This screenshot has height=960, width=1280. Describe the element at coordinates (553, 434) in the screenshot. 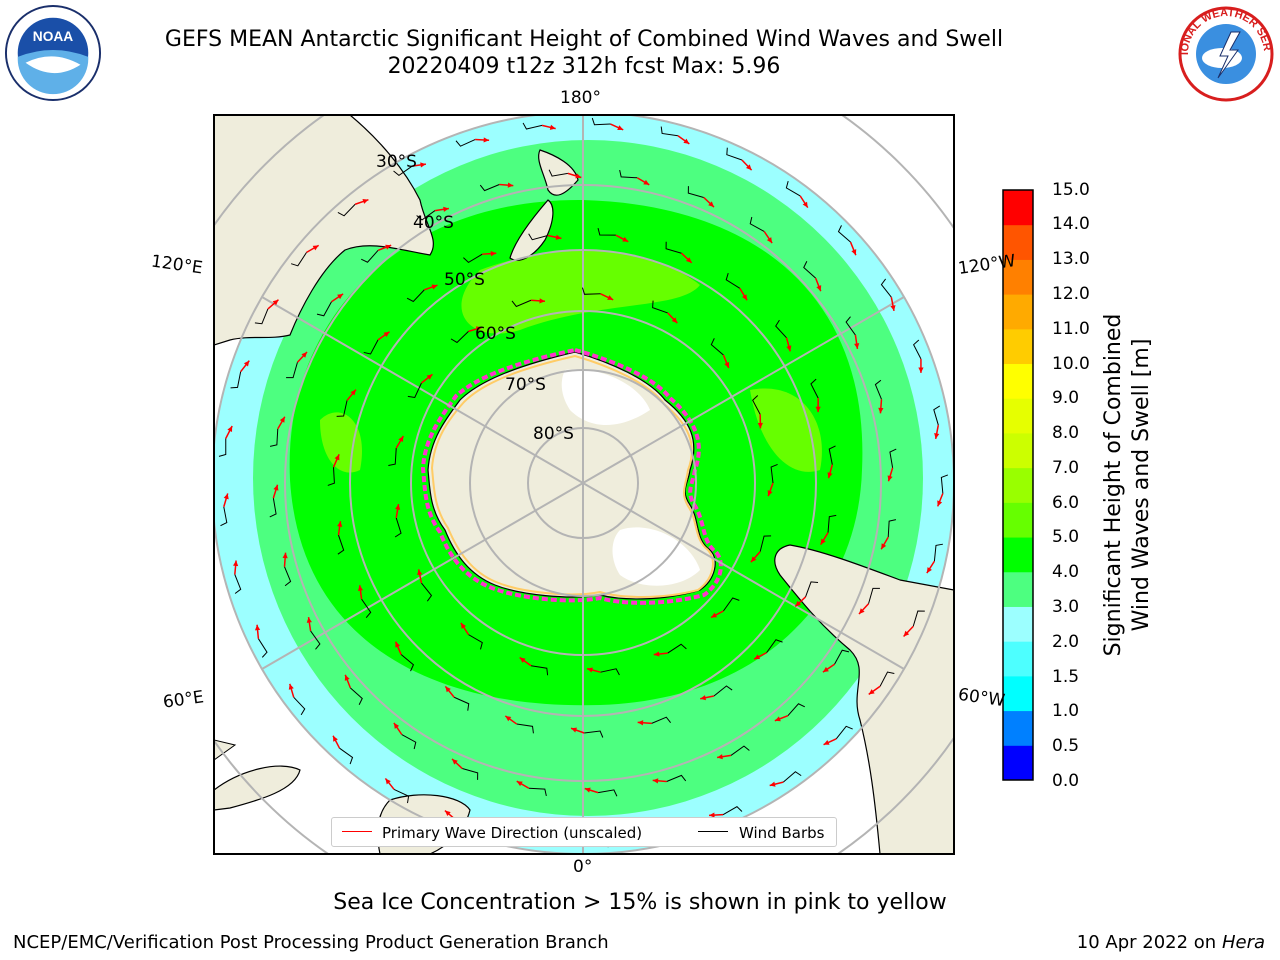

I see `lat-label-80s: 80°S` at that location.